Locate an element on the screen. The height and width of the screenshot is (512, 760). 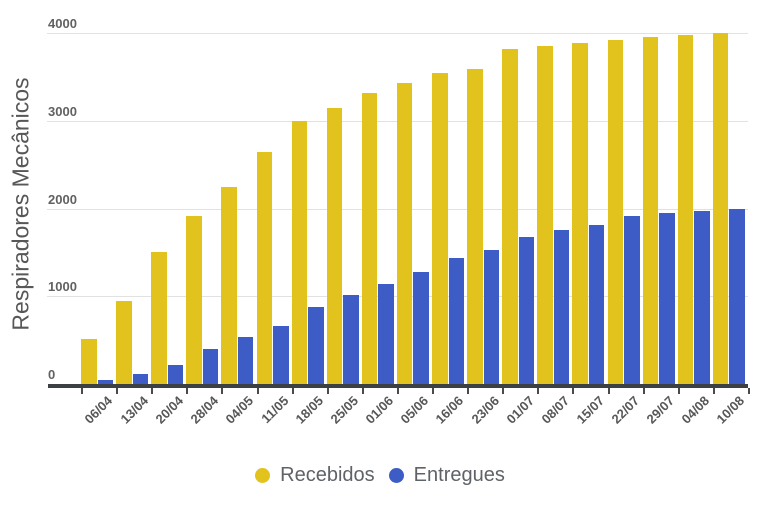
x-label-29/07: 29/07 is located at coordinates (660, 410).